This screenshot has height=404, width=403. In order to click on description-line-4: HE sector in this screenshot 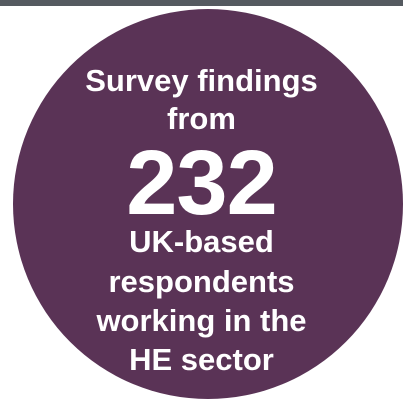, I will do `click(201, 359)`.